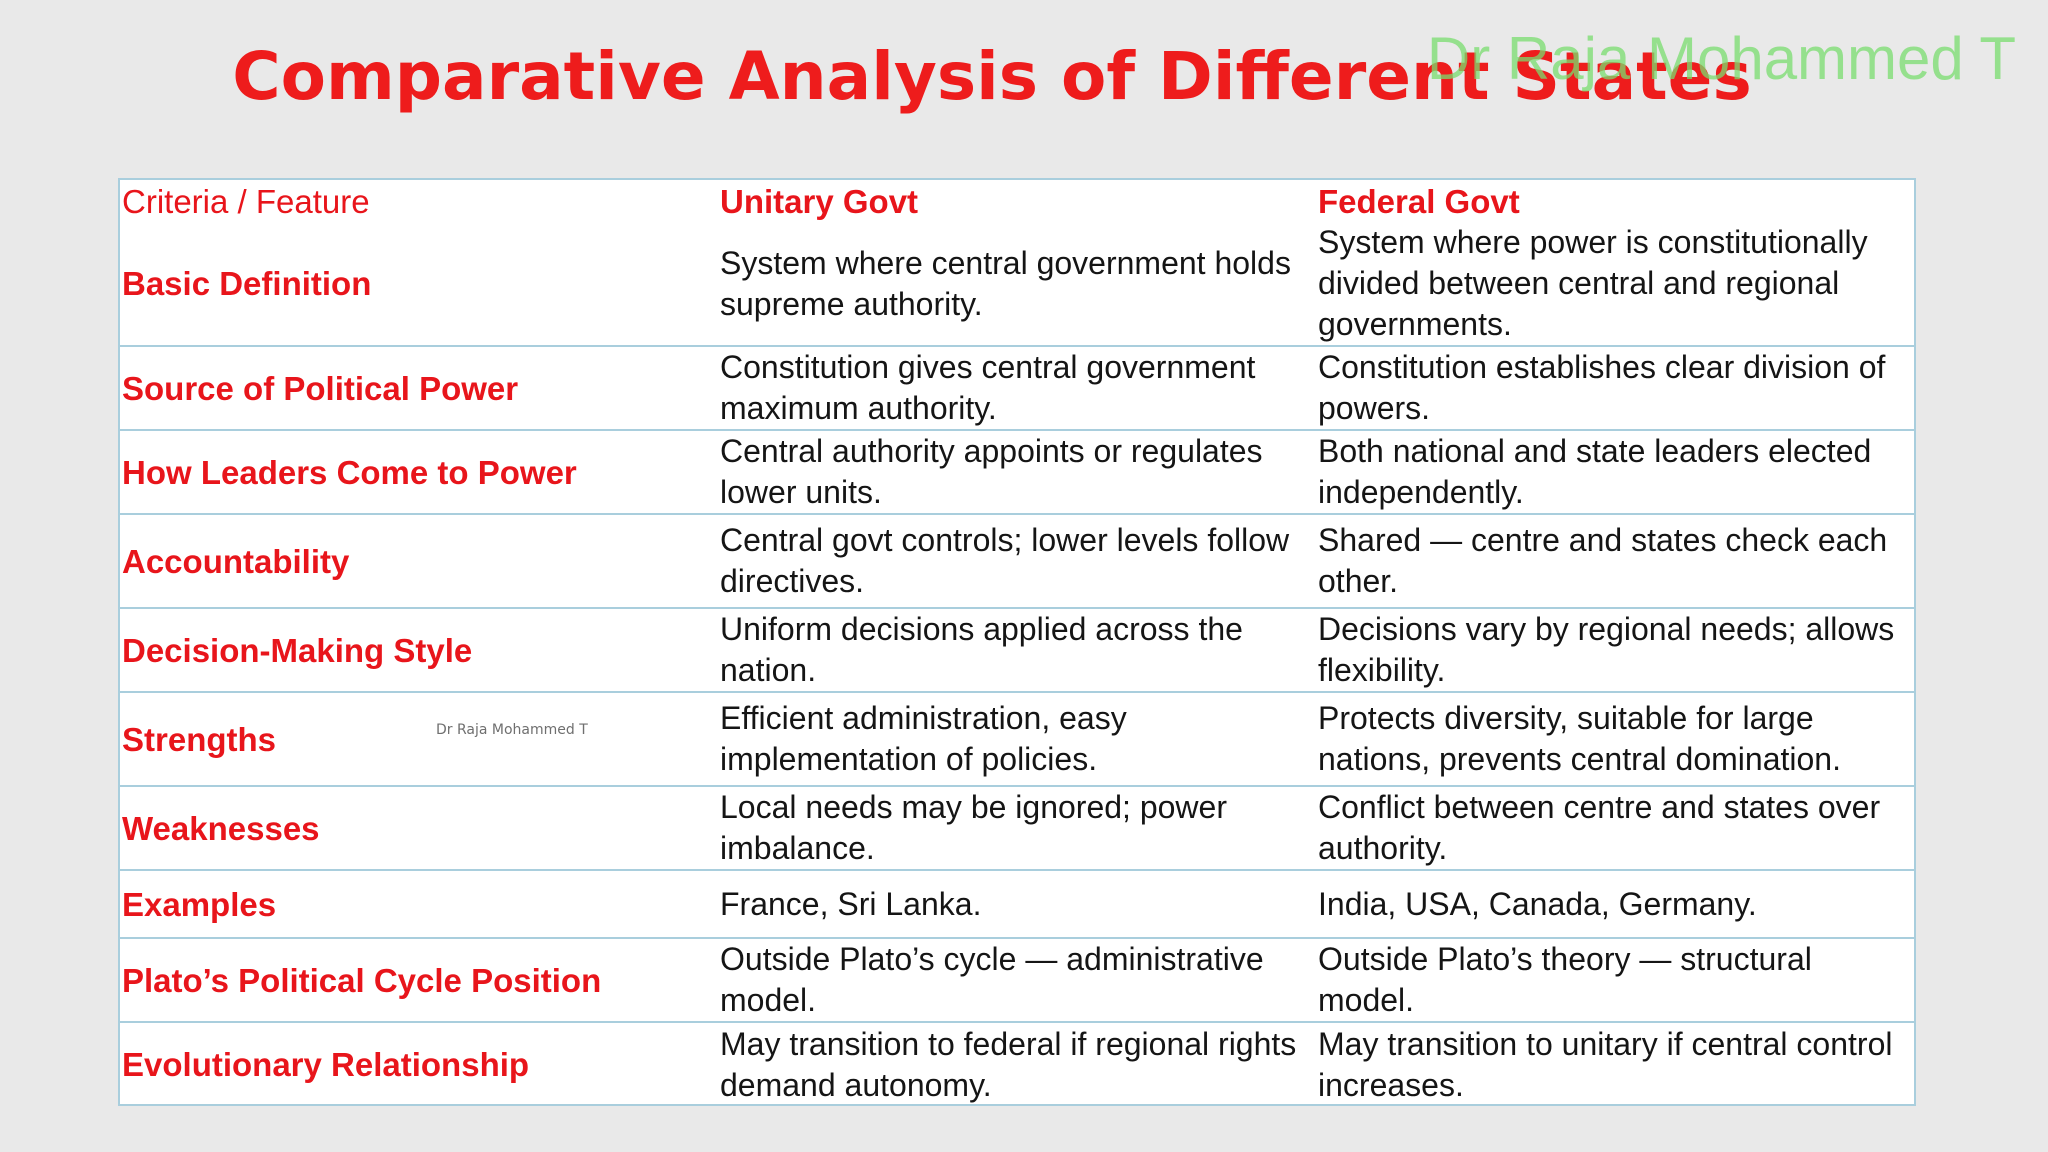 The image size is (2048, 1152). I want to click on row-criteria: Source of Political Power, so click(419, 388).